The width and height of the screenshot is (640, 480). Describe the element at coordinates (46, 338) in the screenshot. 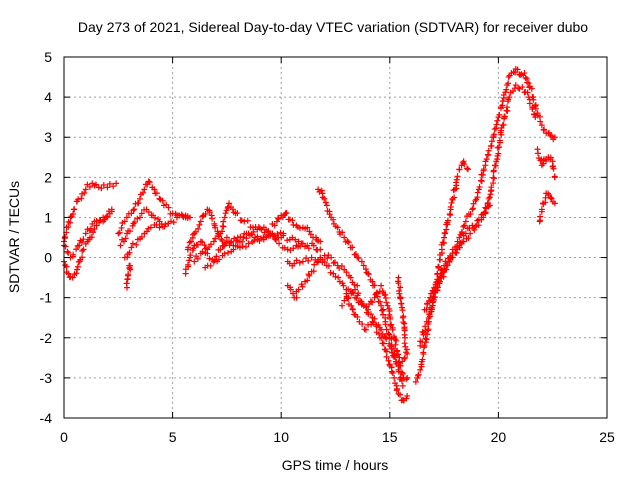

I see `y-tick-label: -2` at that location.